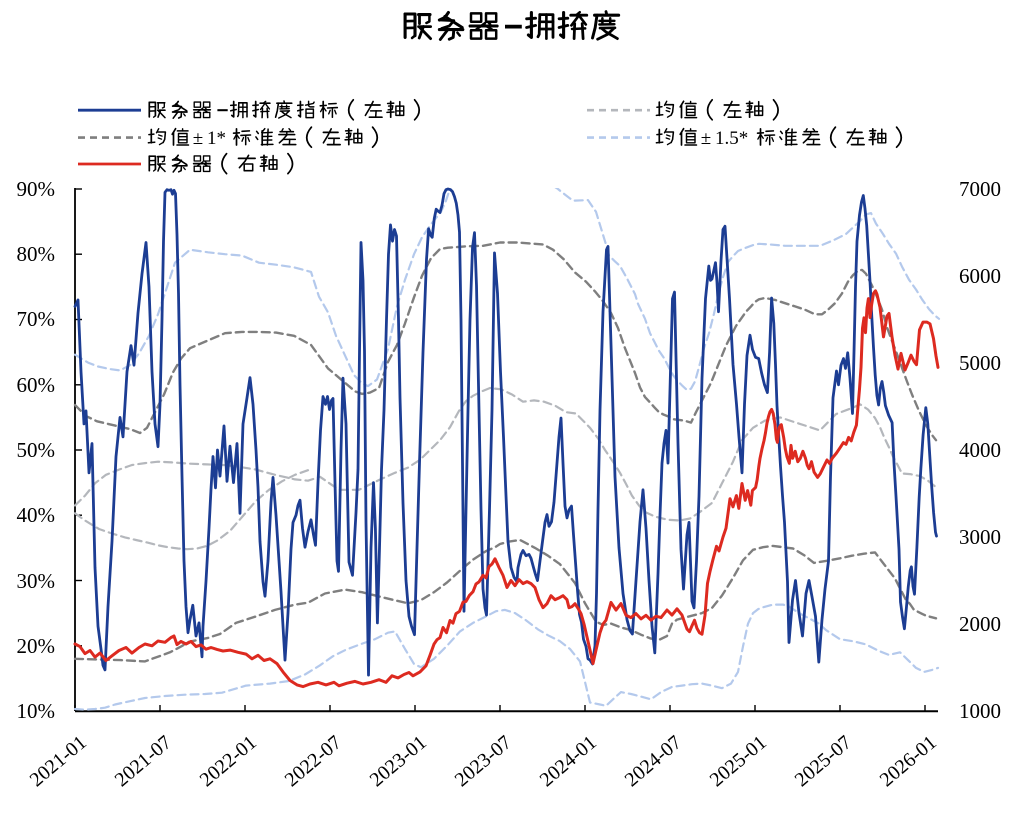  What do you see at coordinates (36, 515) in the screenshot?
I see `svg-text: 40%` at bounding box center [36, 515].